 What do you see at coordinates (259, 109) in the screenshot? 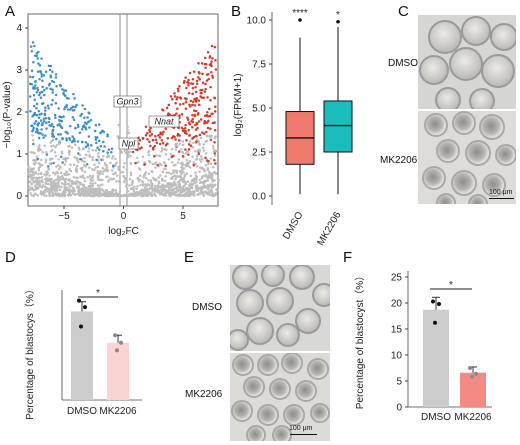
I see `boxplot-yticks: 0.0 2.5 5.0 7.5 10.0` at bounding box center [259, 109].